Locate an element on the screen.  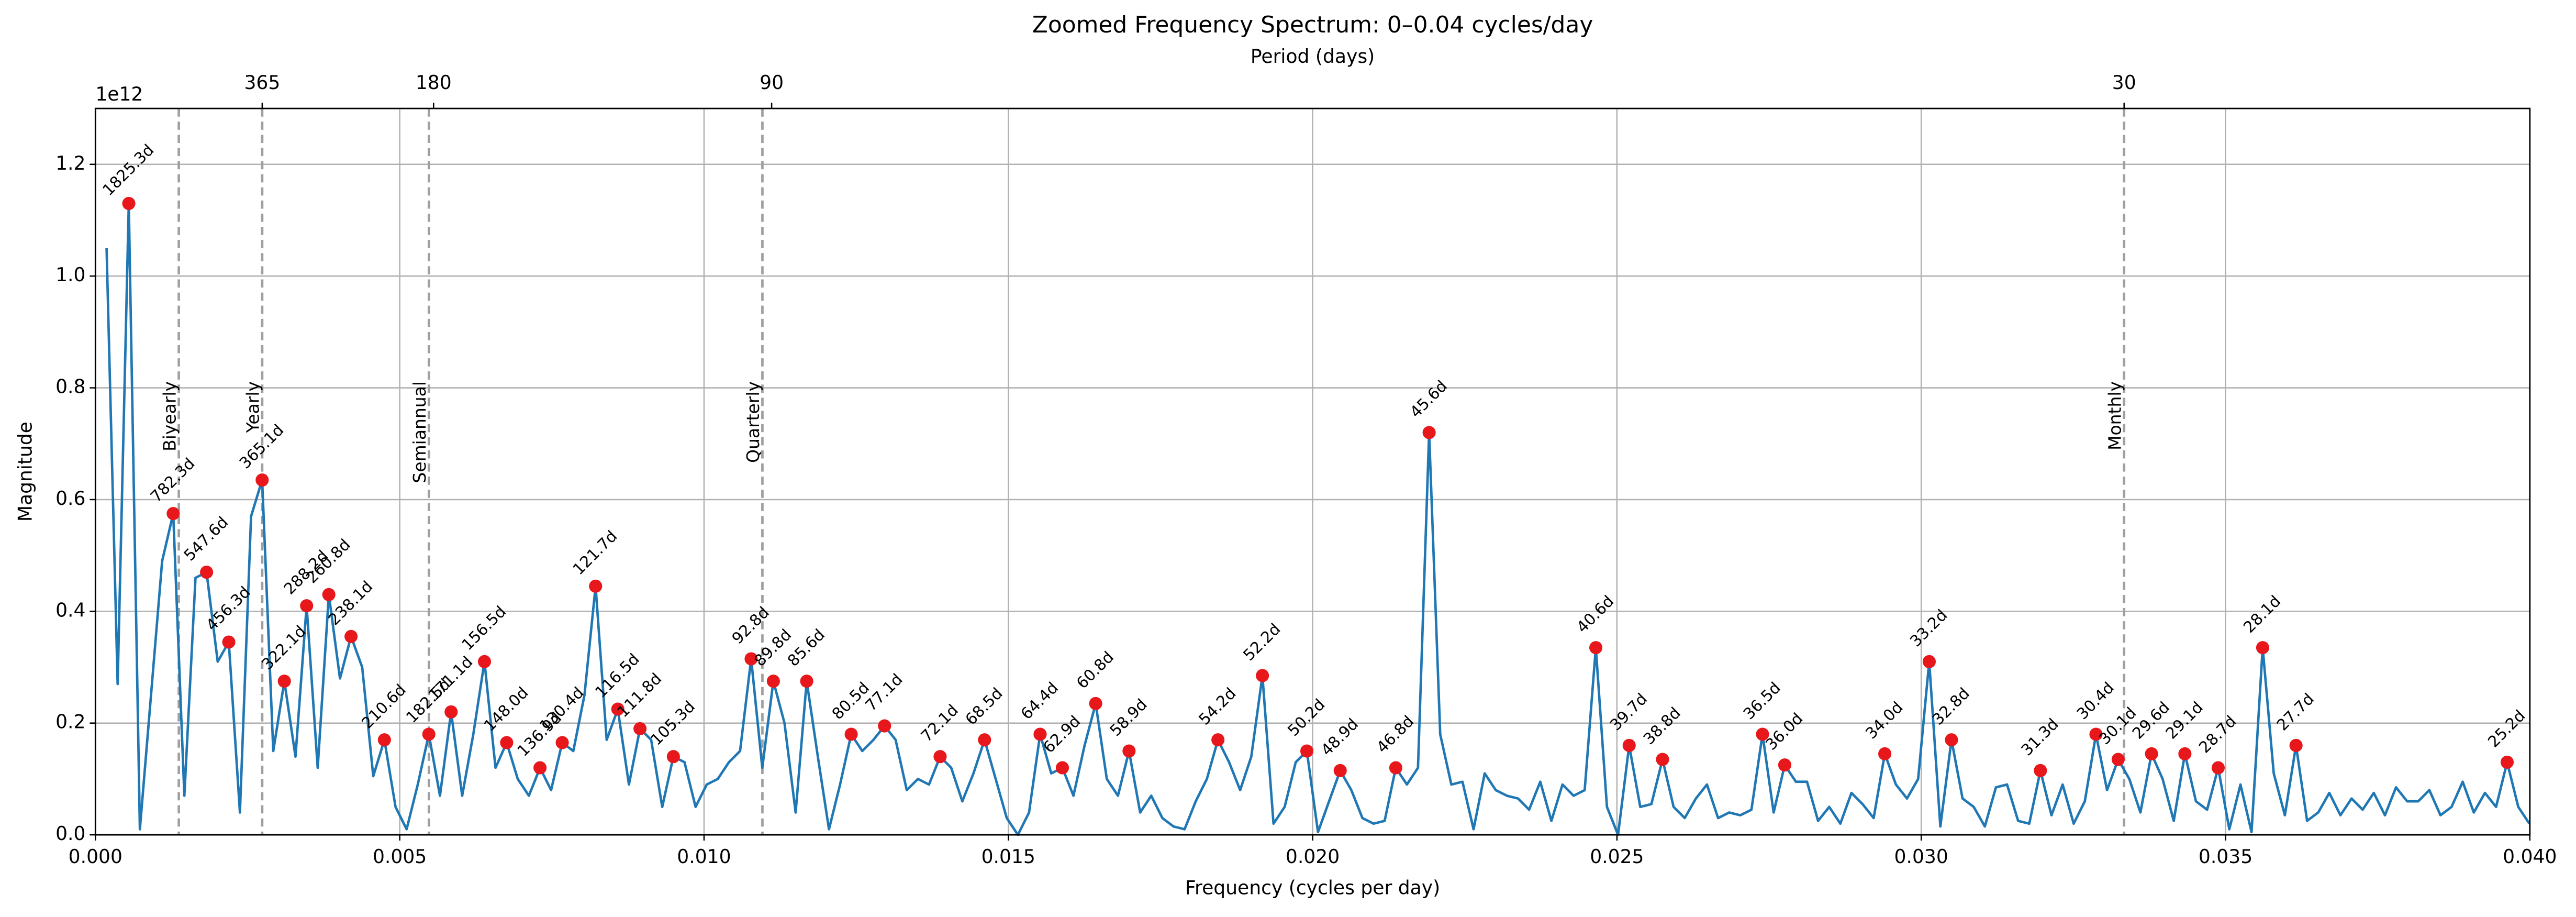
x2-axis-label: Period (days) is located at coordinates (1313, 57).